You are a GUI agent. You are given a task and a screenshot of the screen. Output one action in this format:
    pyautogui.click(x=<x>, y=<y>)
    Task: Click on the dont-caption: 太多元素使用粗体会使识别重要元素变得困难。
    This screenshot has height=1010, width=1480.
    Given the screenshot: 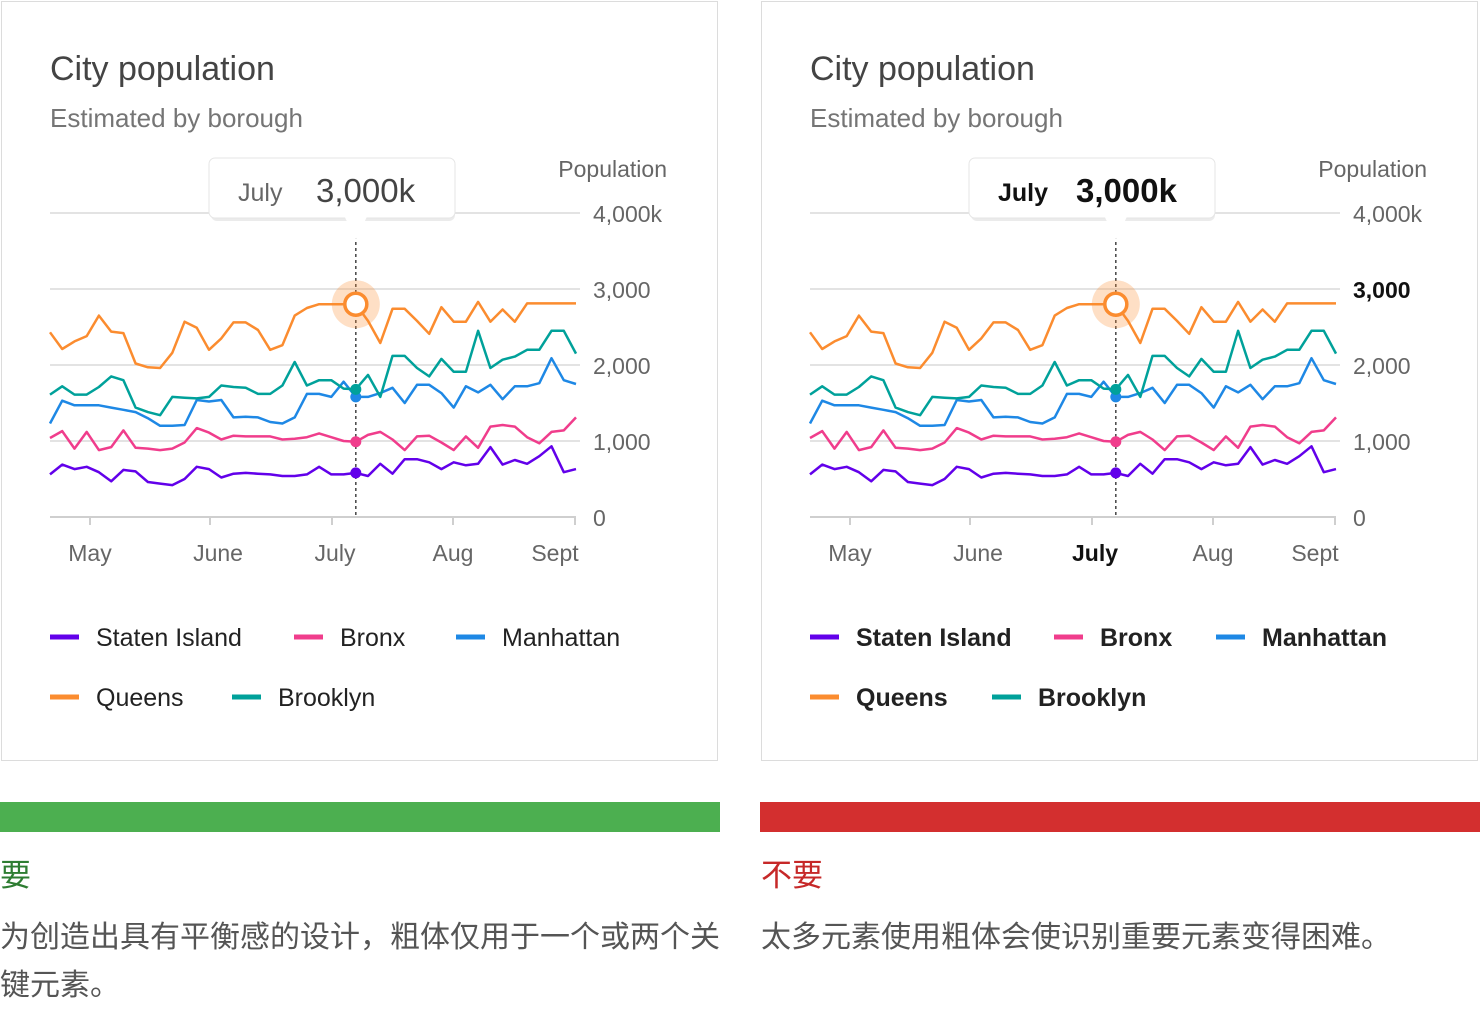 What is the action you would take?
    pyautogui.click(x=1076, y=937)
    